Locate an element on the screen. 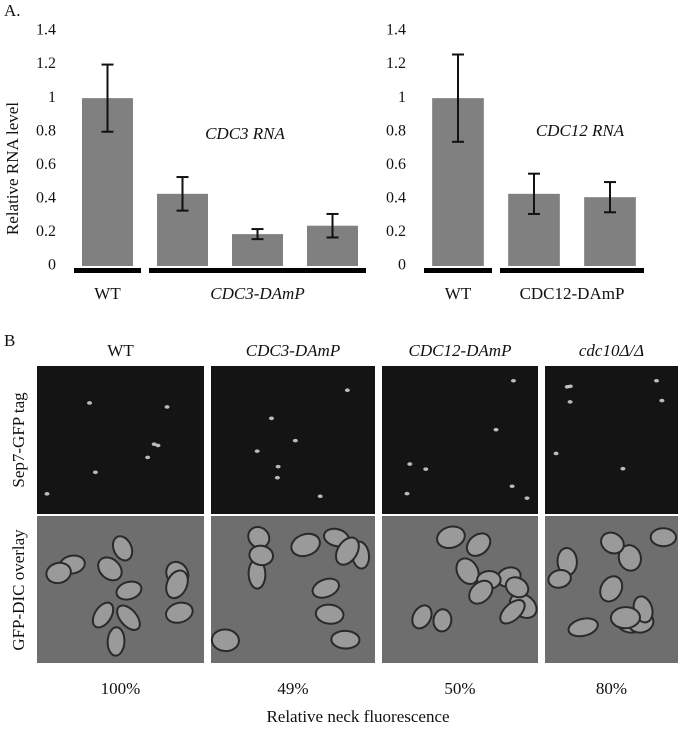 Image resolution: width=680 pixels, height=731 pixels. column-label: CDC12-DAmP is located at coordinates (460, 350).